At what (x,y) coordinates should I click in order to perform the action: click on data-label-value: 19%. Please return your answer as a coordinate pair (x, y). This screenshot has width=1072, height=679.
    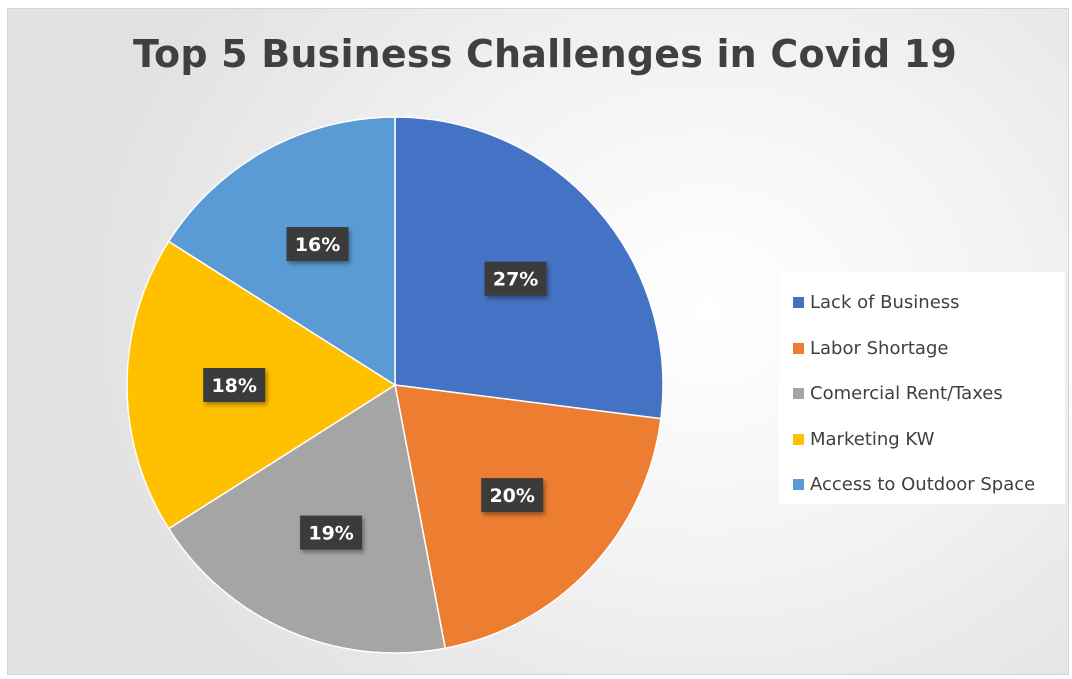
    Looking at the image, I should click on (330, 534).